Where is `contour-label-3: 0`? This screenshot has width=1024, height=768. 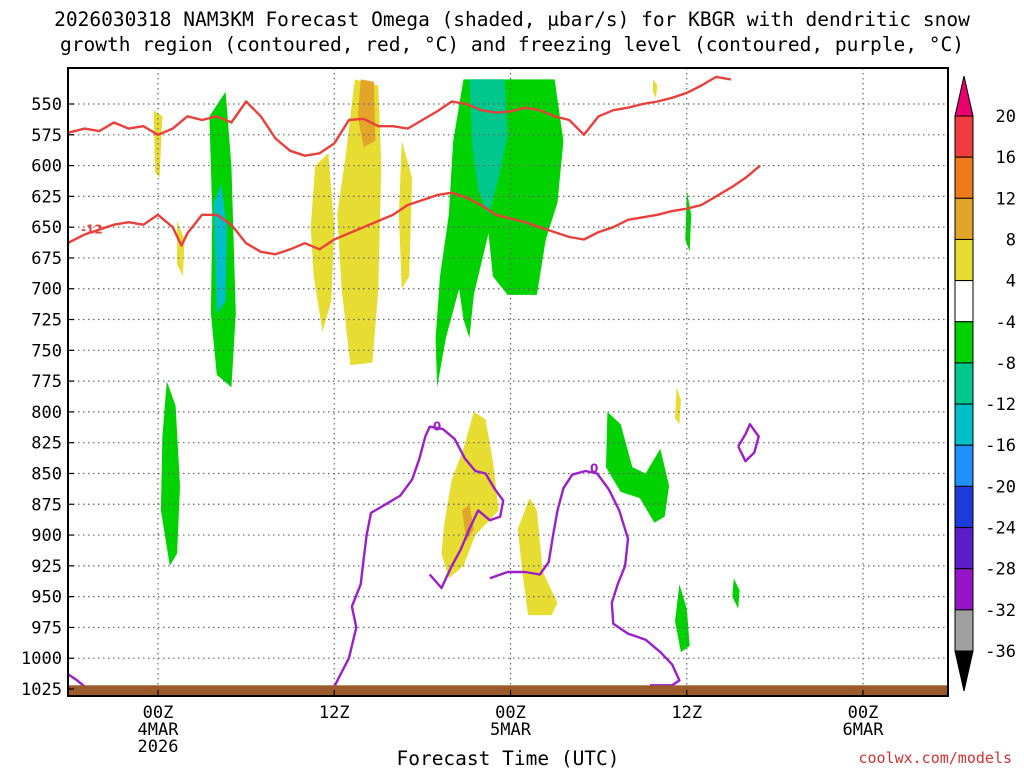
contour-label-3: 0 is located at coordinates (594, 469).